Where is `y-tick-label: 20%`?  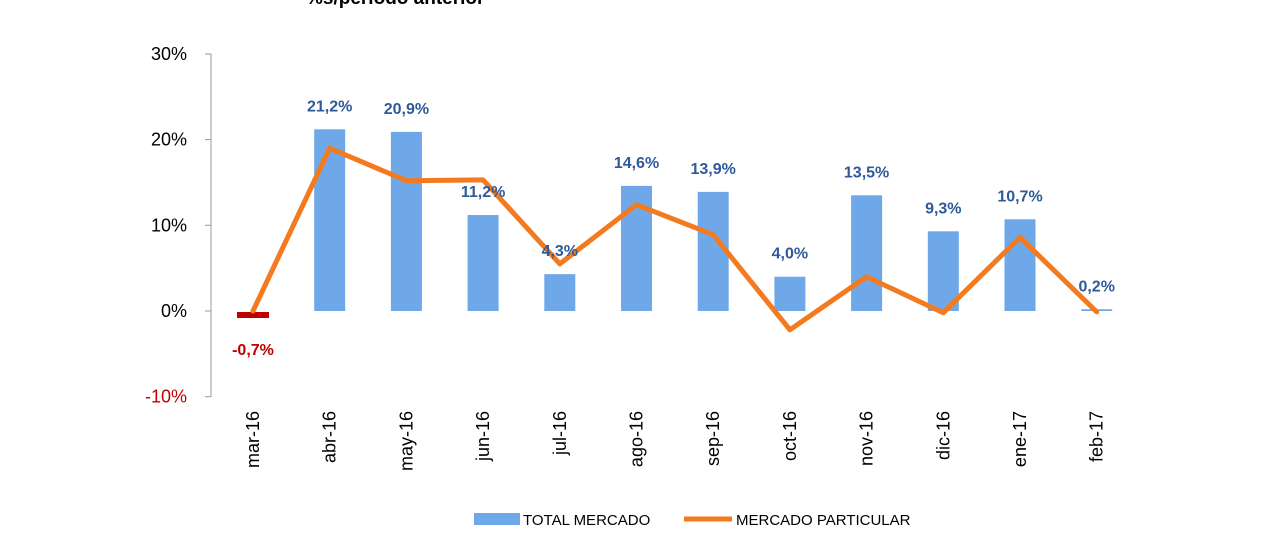 y-tick-label: 20% is located at coordinates (169, 140).